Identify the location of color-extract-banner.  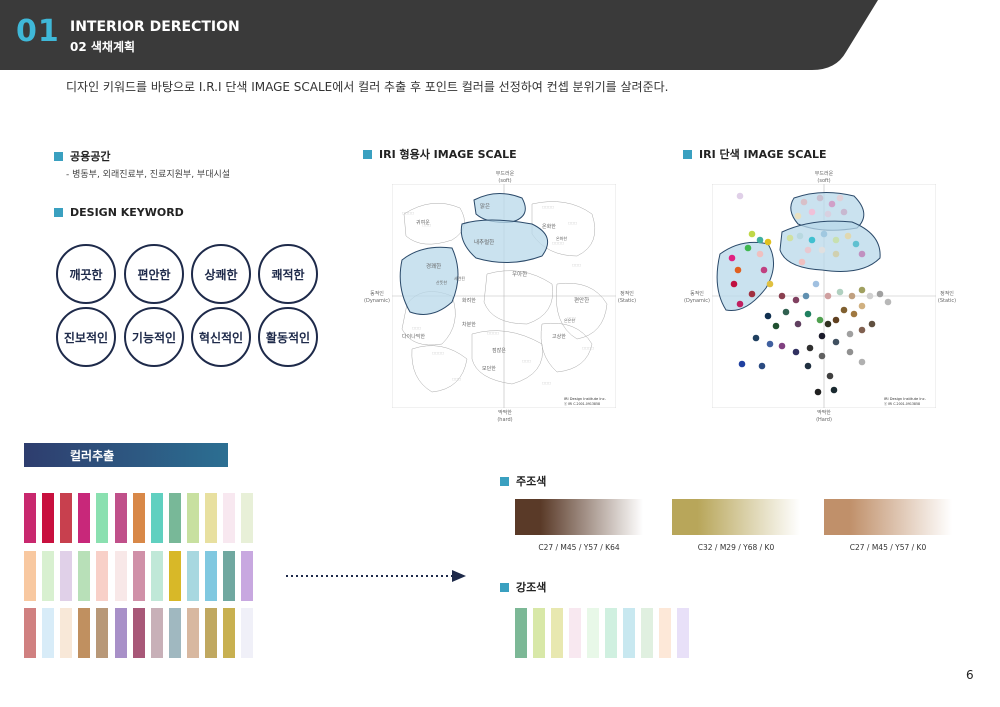
(126, 455).